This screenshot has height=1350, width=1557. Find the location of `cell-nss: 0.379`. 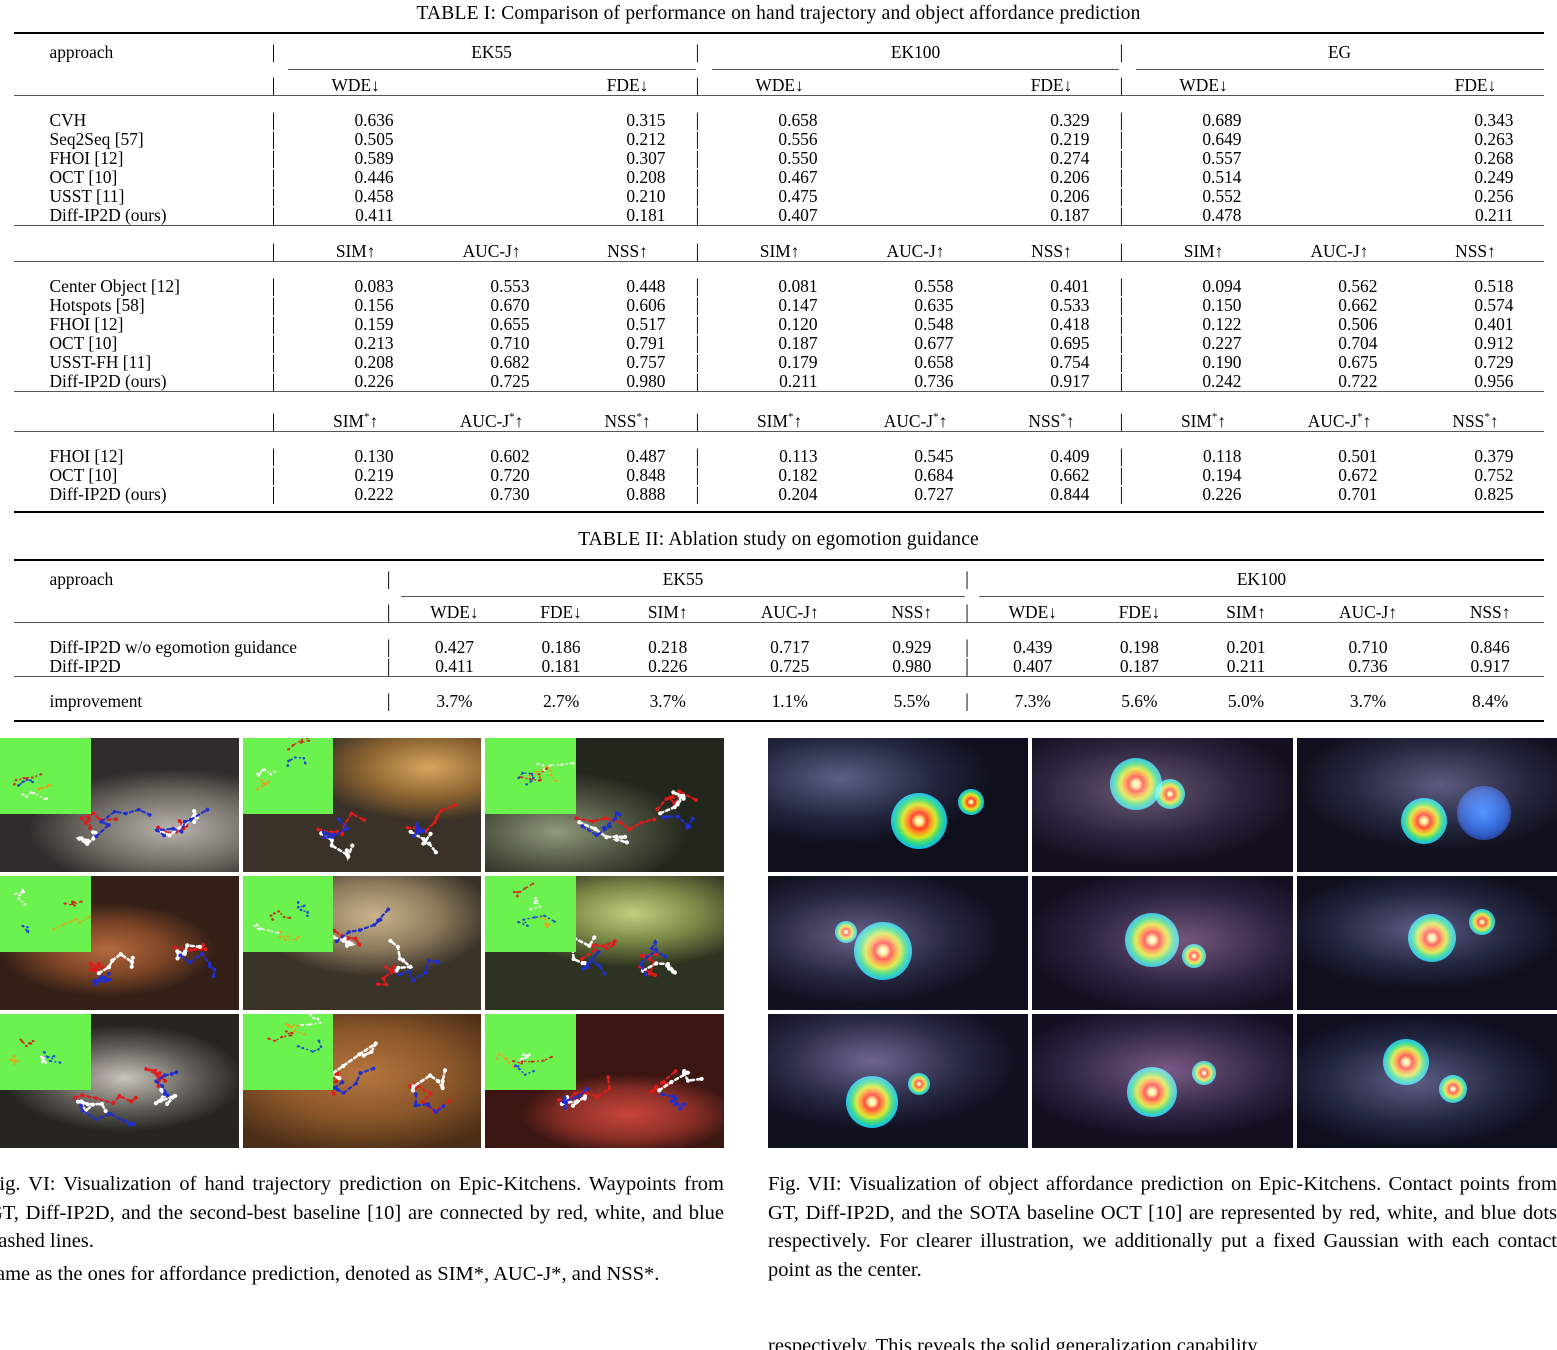

cell-nss: 0.379 is located at coordinates (1494, 455).